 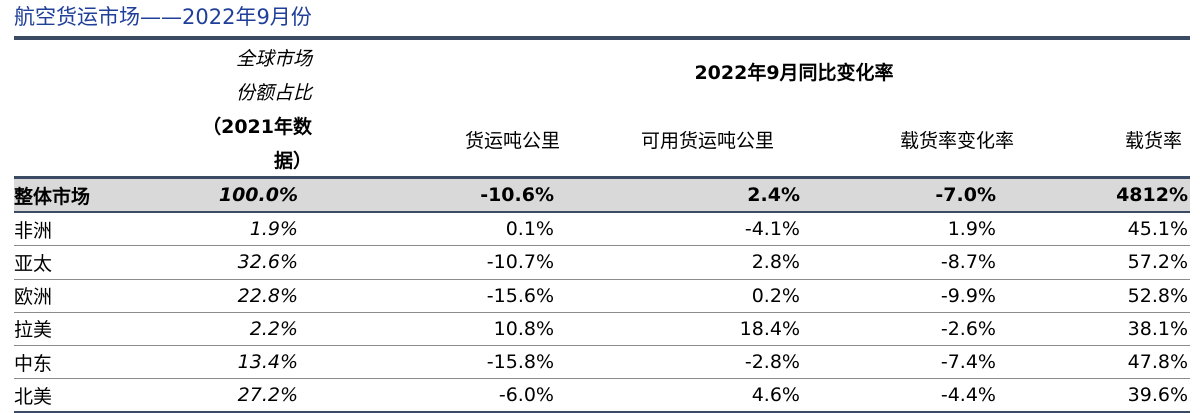 What do you see at coordinates (429, 329) in the screenshot?
I see `ctk-cell: 10.8%` at bounding box center [429, 329].